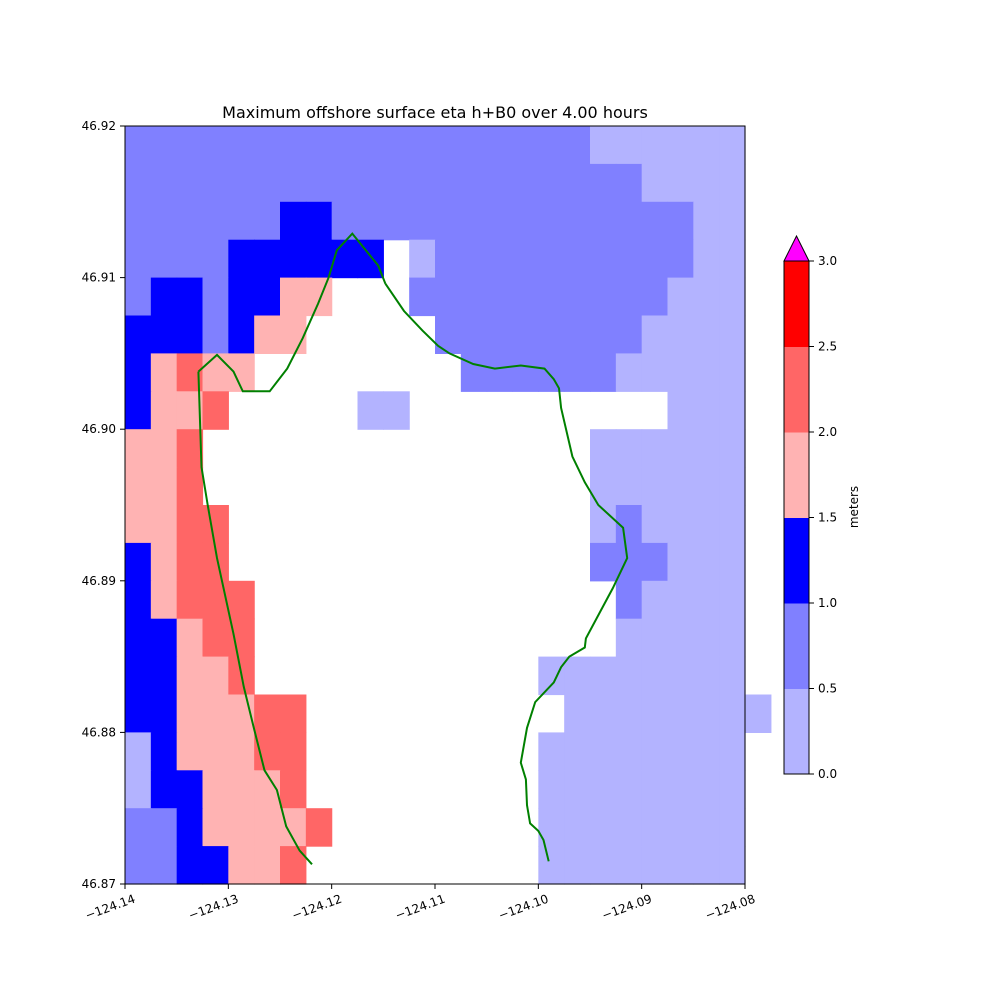  I want to click on y-tick-label: 46.88, so click(99, 732).